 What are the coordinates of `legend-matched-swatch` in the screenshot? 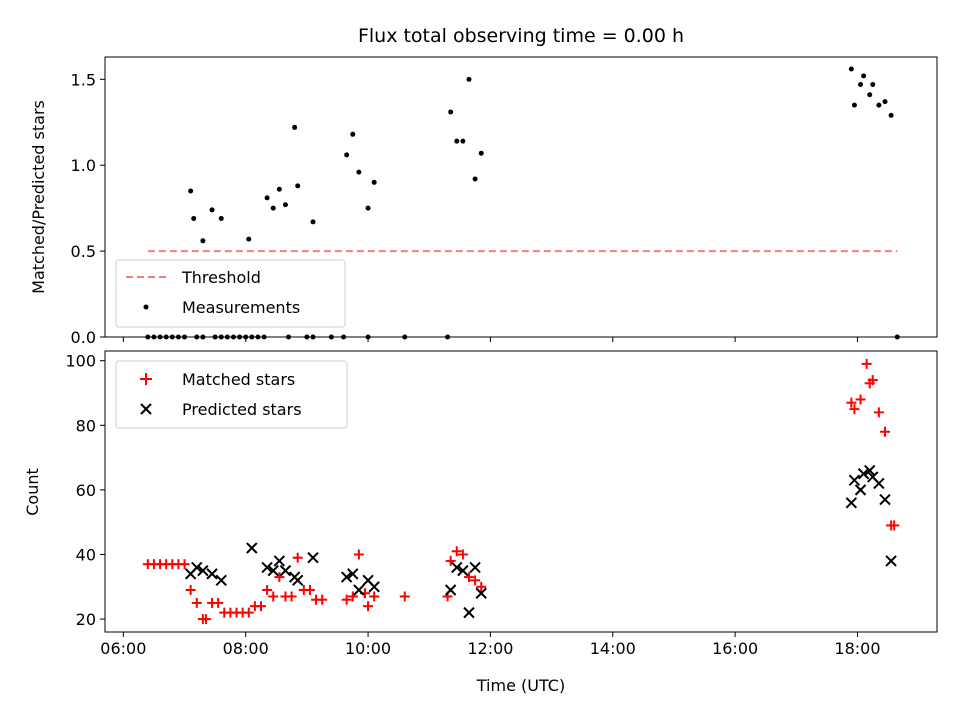 It's located at (146, 379).